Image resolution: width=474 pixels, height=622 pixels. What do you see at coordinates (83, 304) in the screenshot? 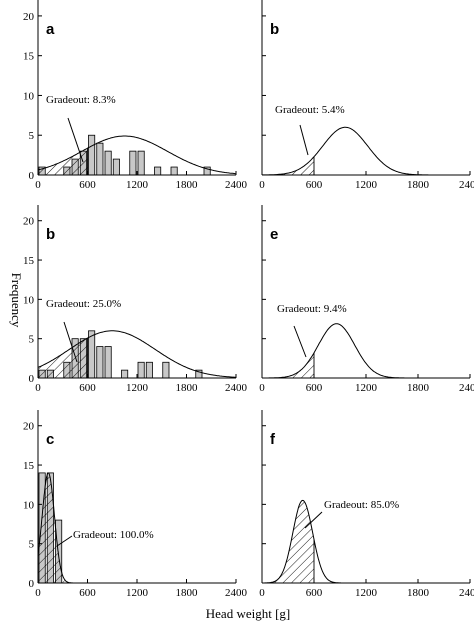
I see `gradeout-label: Gradeout: 25.0%` at bounding box center [83, 304].